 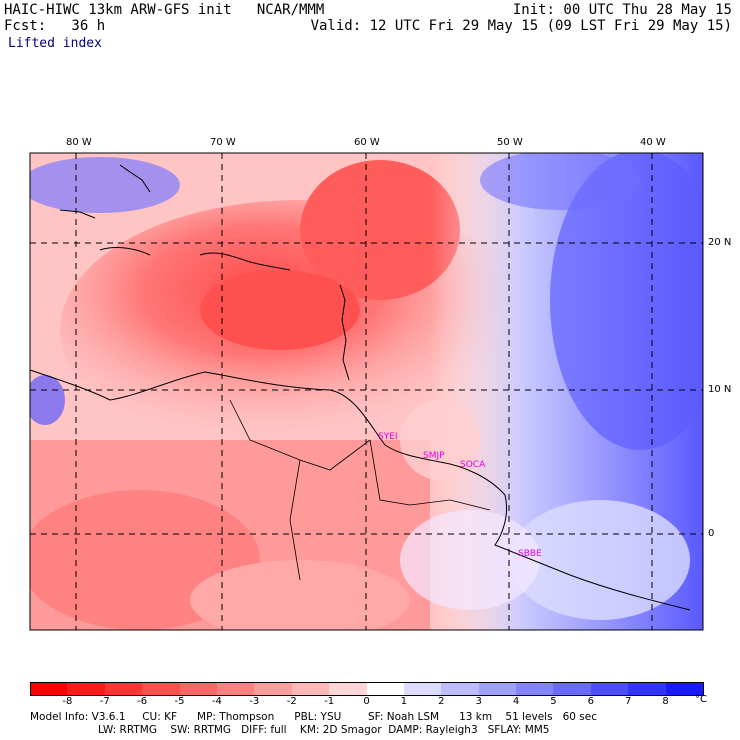 What do you see at coordinates (366, 701) in the screenshot?
I see `colorbar-tick-label: 0` at bounding box center [366, 701].